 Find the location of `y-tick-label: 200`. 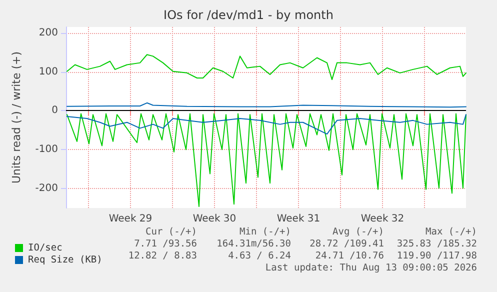

y-tick-label: 200 is located at coordinates (48, 32).